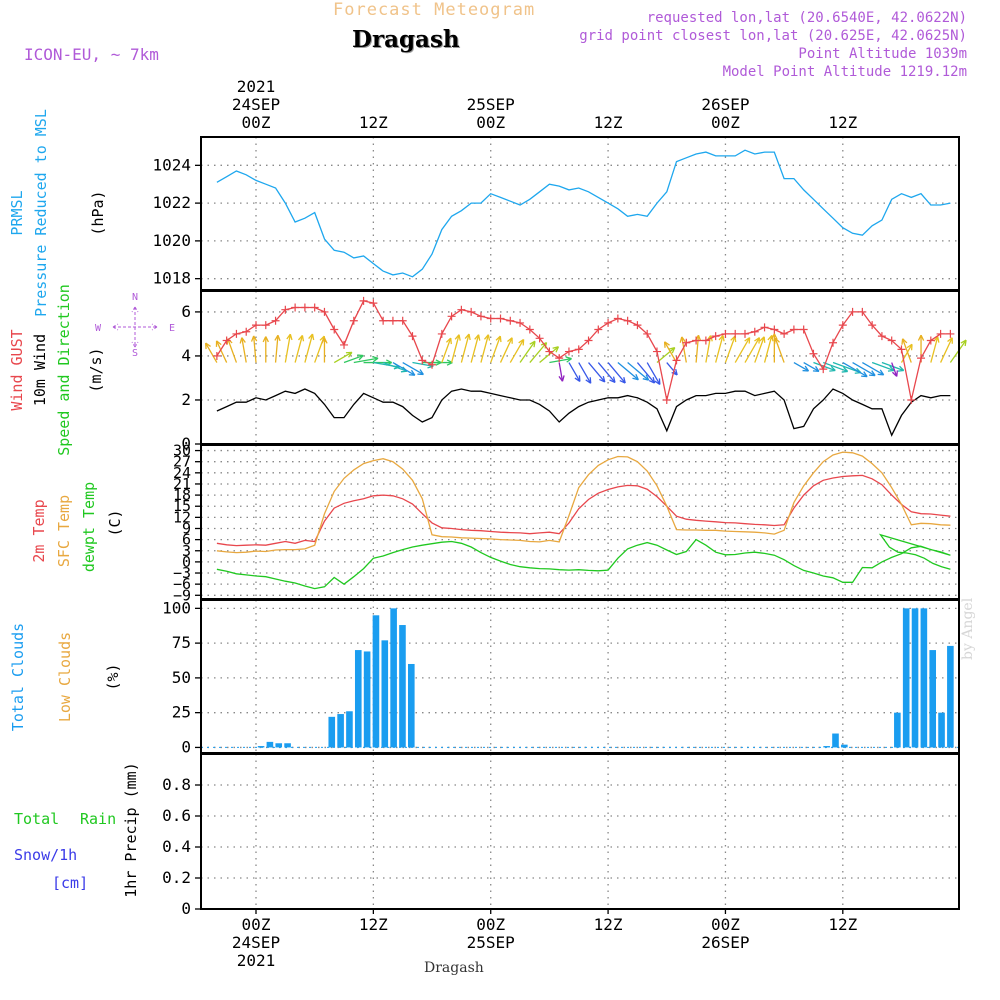  I want to click on bottom-time-label: 00Z, so click(725, 924).